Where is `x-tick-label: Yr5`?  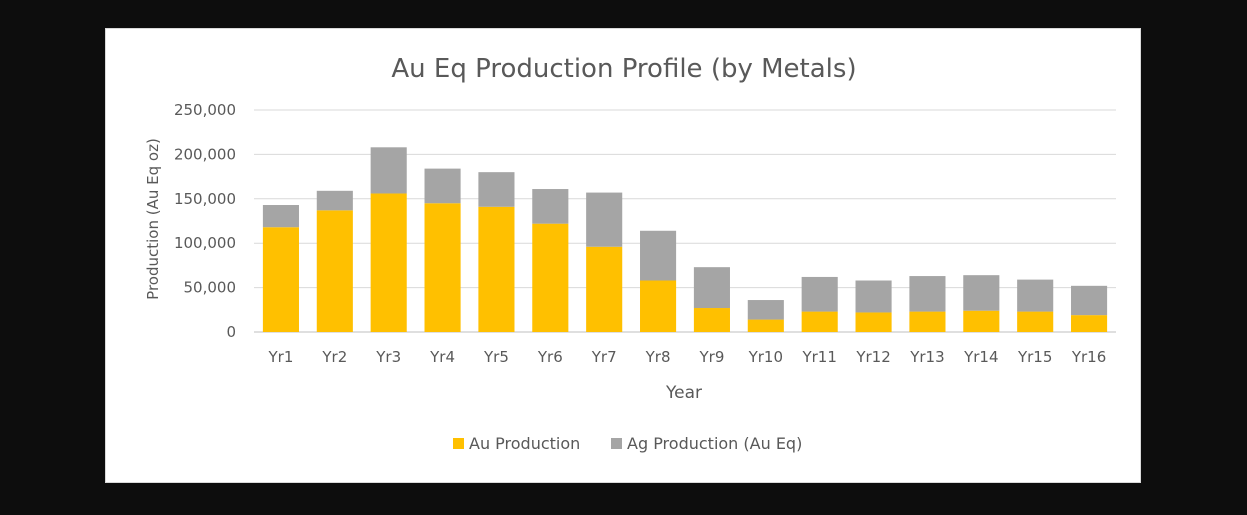 x-tick-label: Yr5 is located at coordinates (496, 357).